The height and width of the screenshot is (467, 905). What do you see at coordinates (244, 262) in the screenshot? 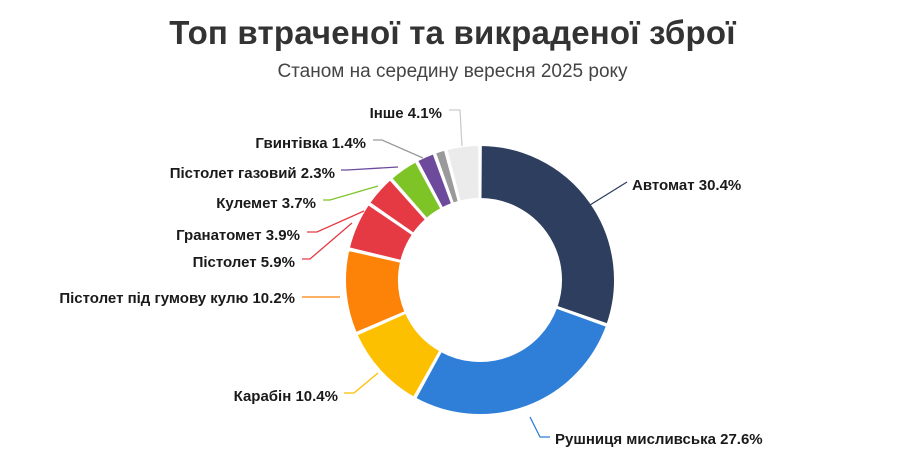
I see `data-label-5: Пістолет 5.9%` at bounding box center [244, 262].